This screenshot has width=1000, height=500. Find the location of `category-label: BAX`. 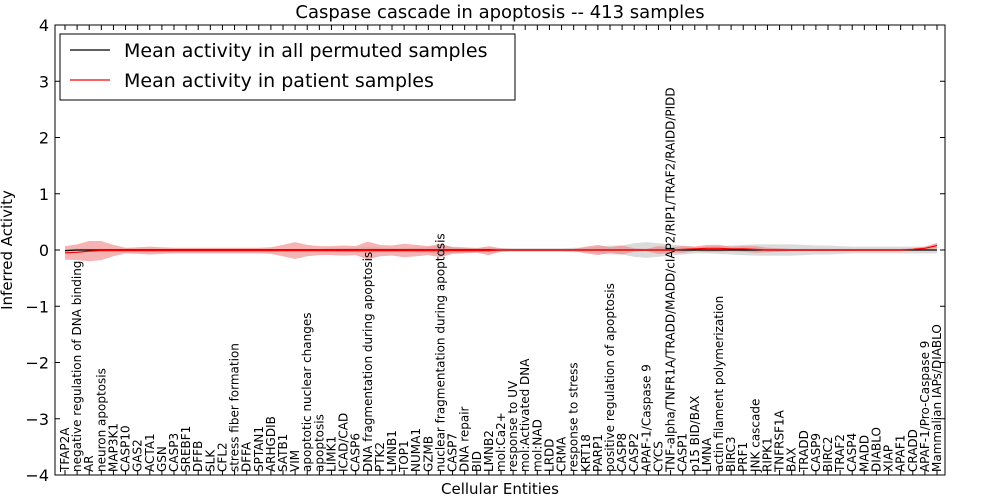

category-label: BAX is located at coordinates (792, 459).